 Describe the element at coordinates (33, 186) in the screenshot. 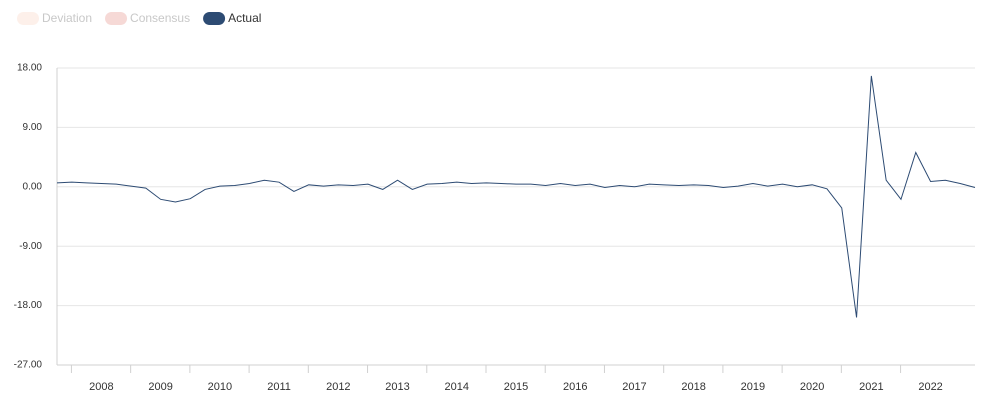

I see `y-tick-label: 0.00` at that location.